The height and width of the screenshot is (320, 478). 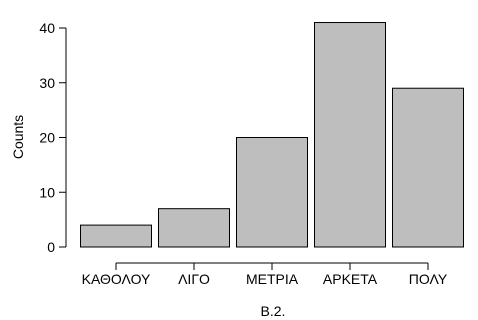 I want to click on y-tick-label: 40, so click(x=47, y=28).